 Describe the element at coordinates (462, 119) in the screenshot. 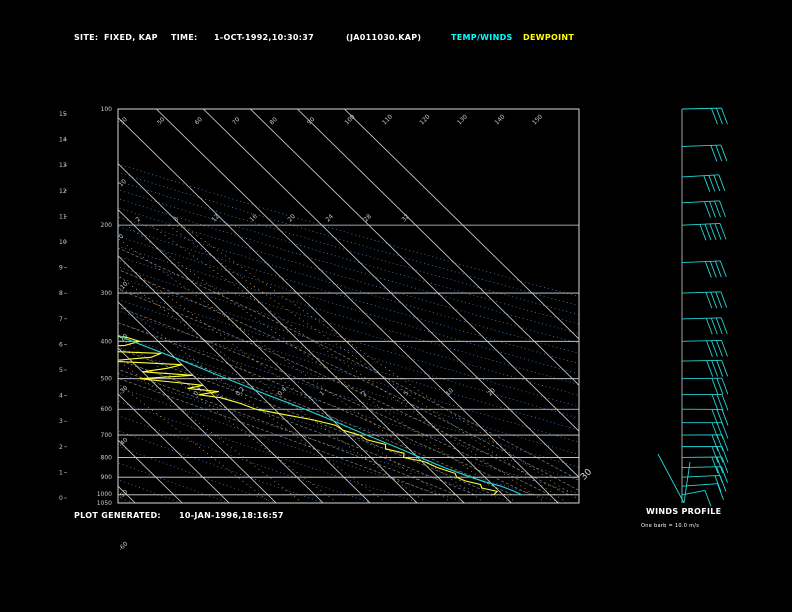

I see `dry-adiabat-label: 130` at that location.